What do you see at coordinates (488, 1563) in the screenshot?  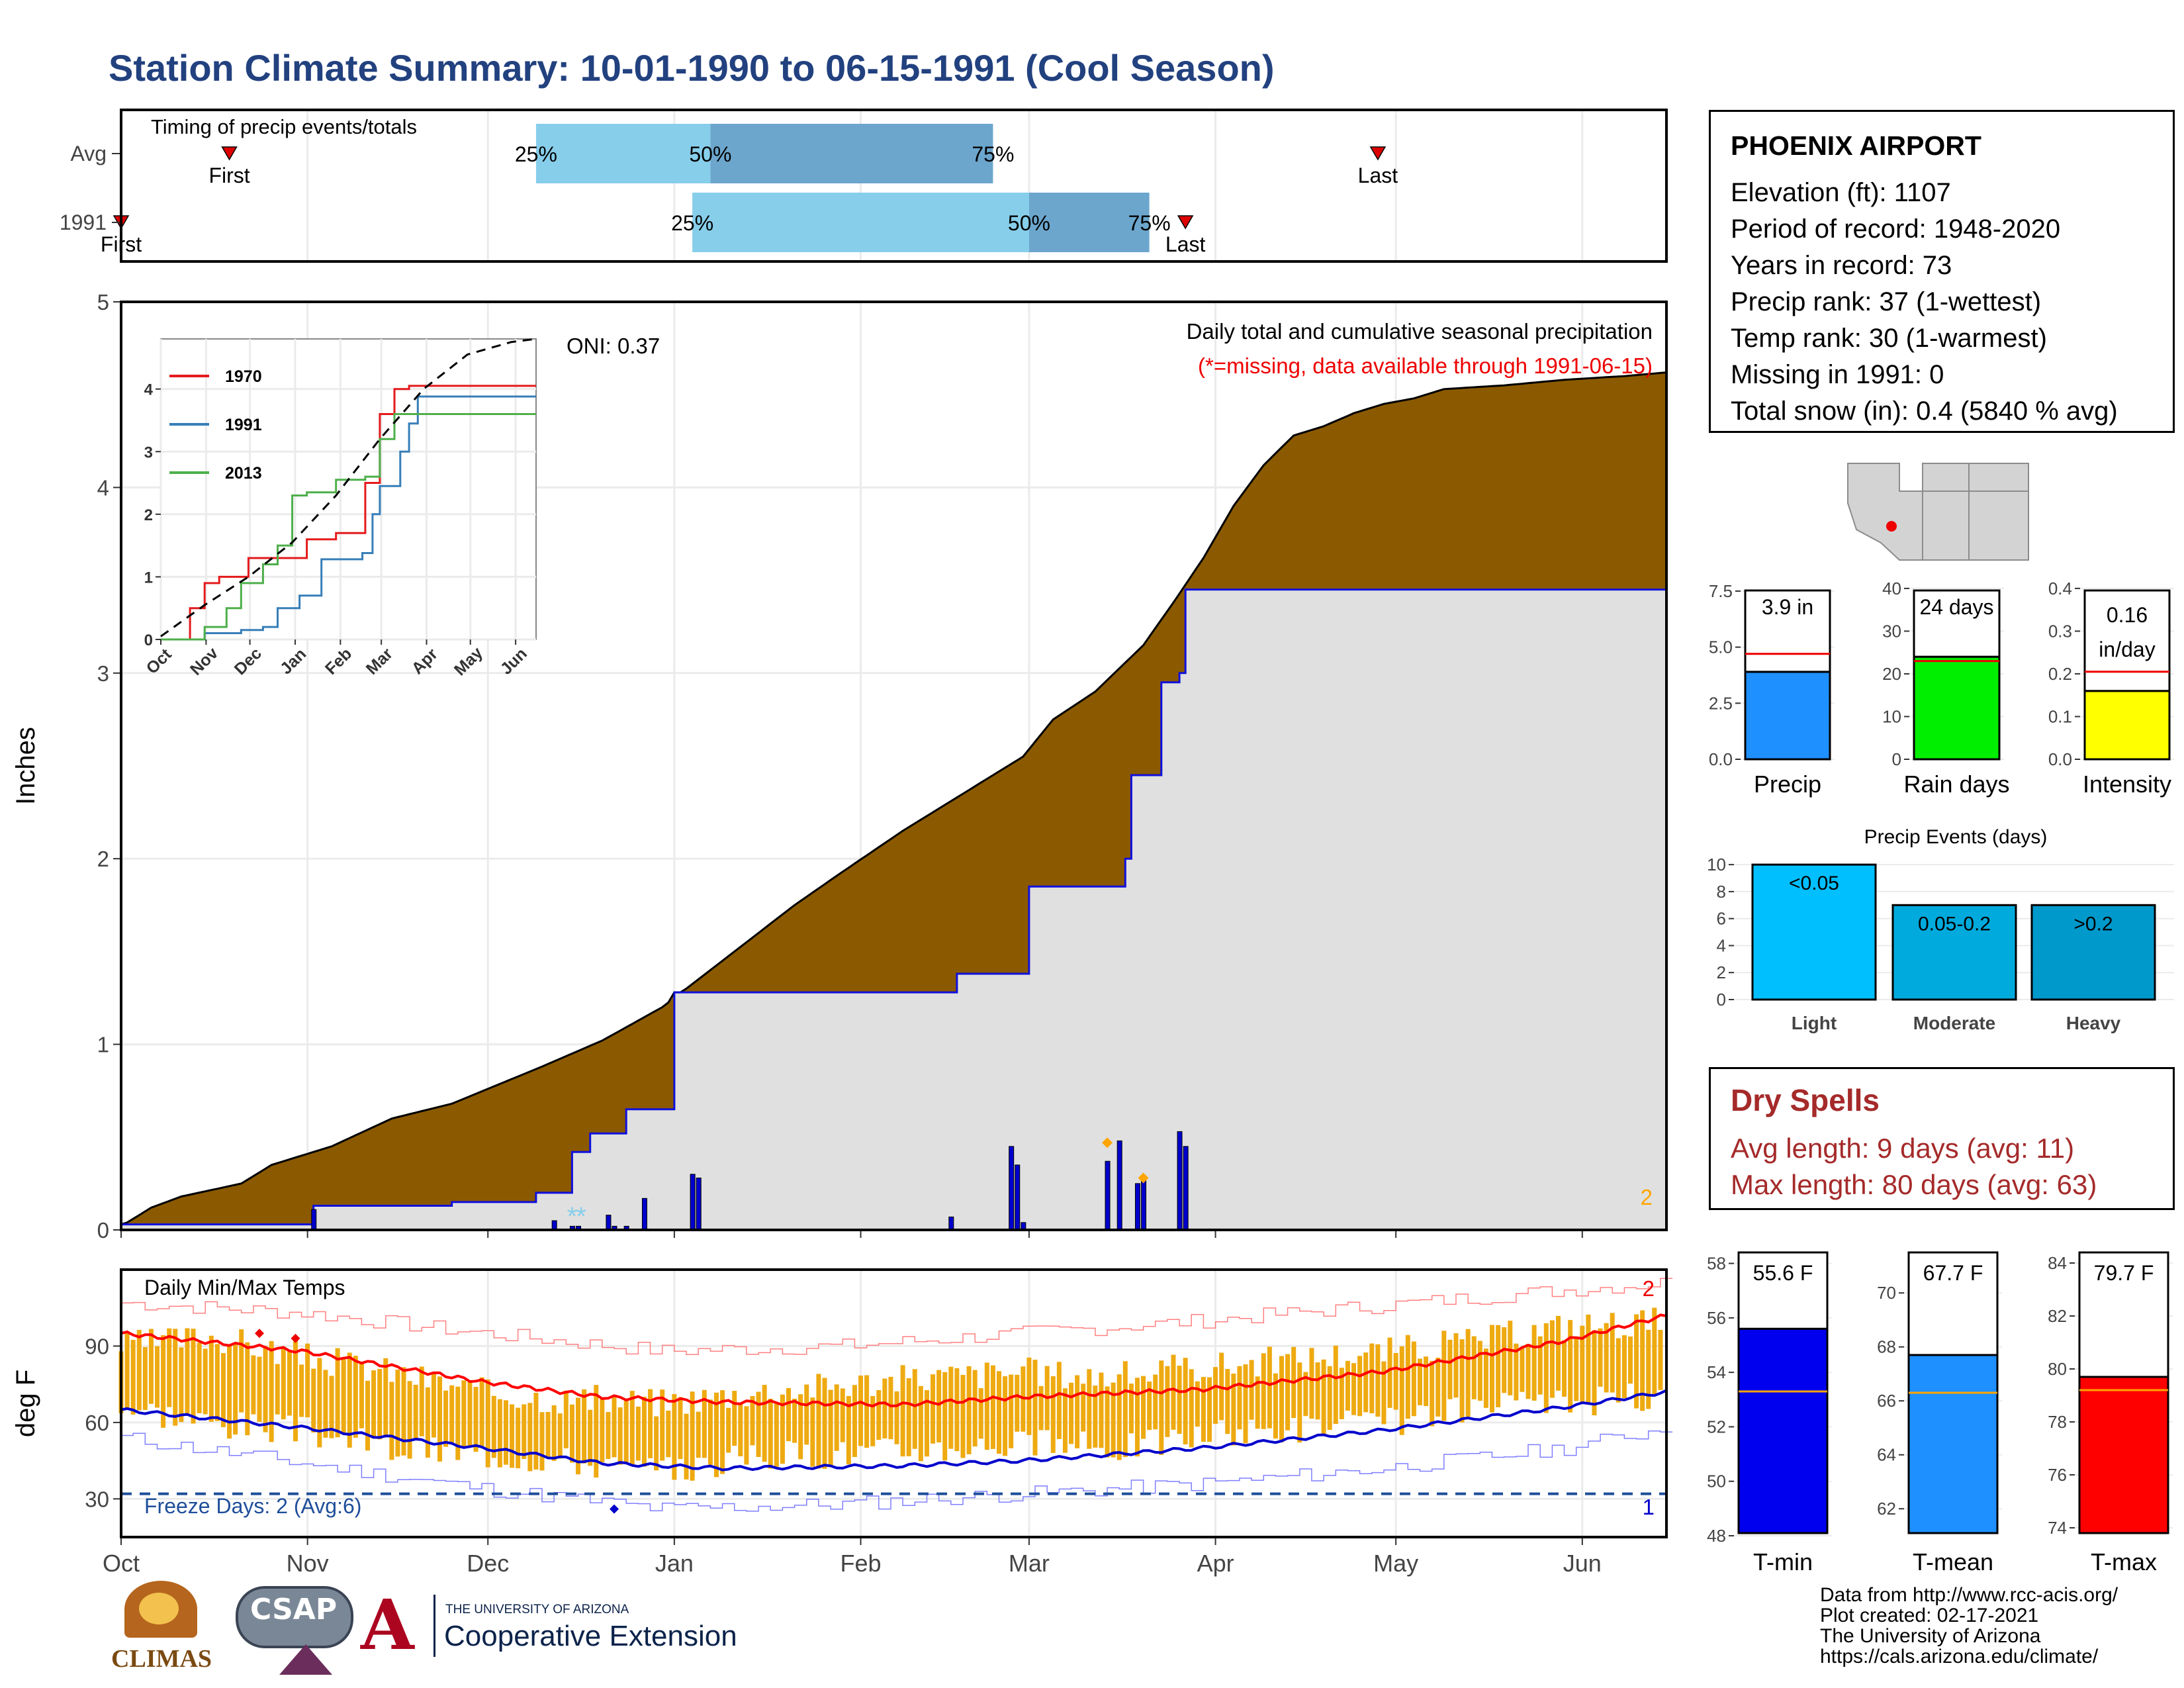 I see `month-tick-label: Dec` at bounding box center [488, 1563].